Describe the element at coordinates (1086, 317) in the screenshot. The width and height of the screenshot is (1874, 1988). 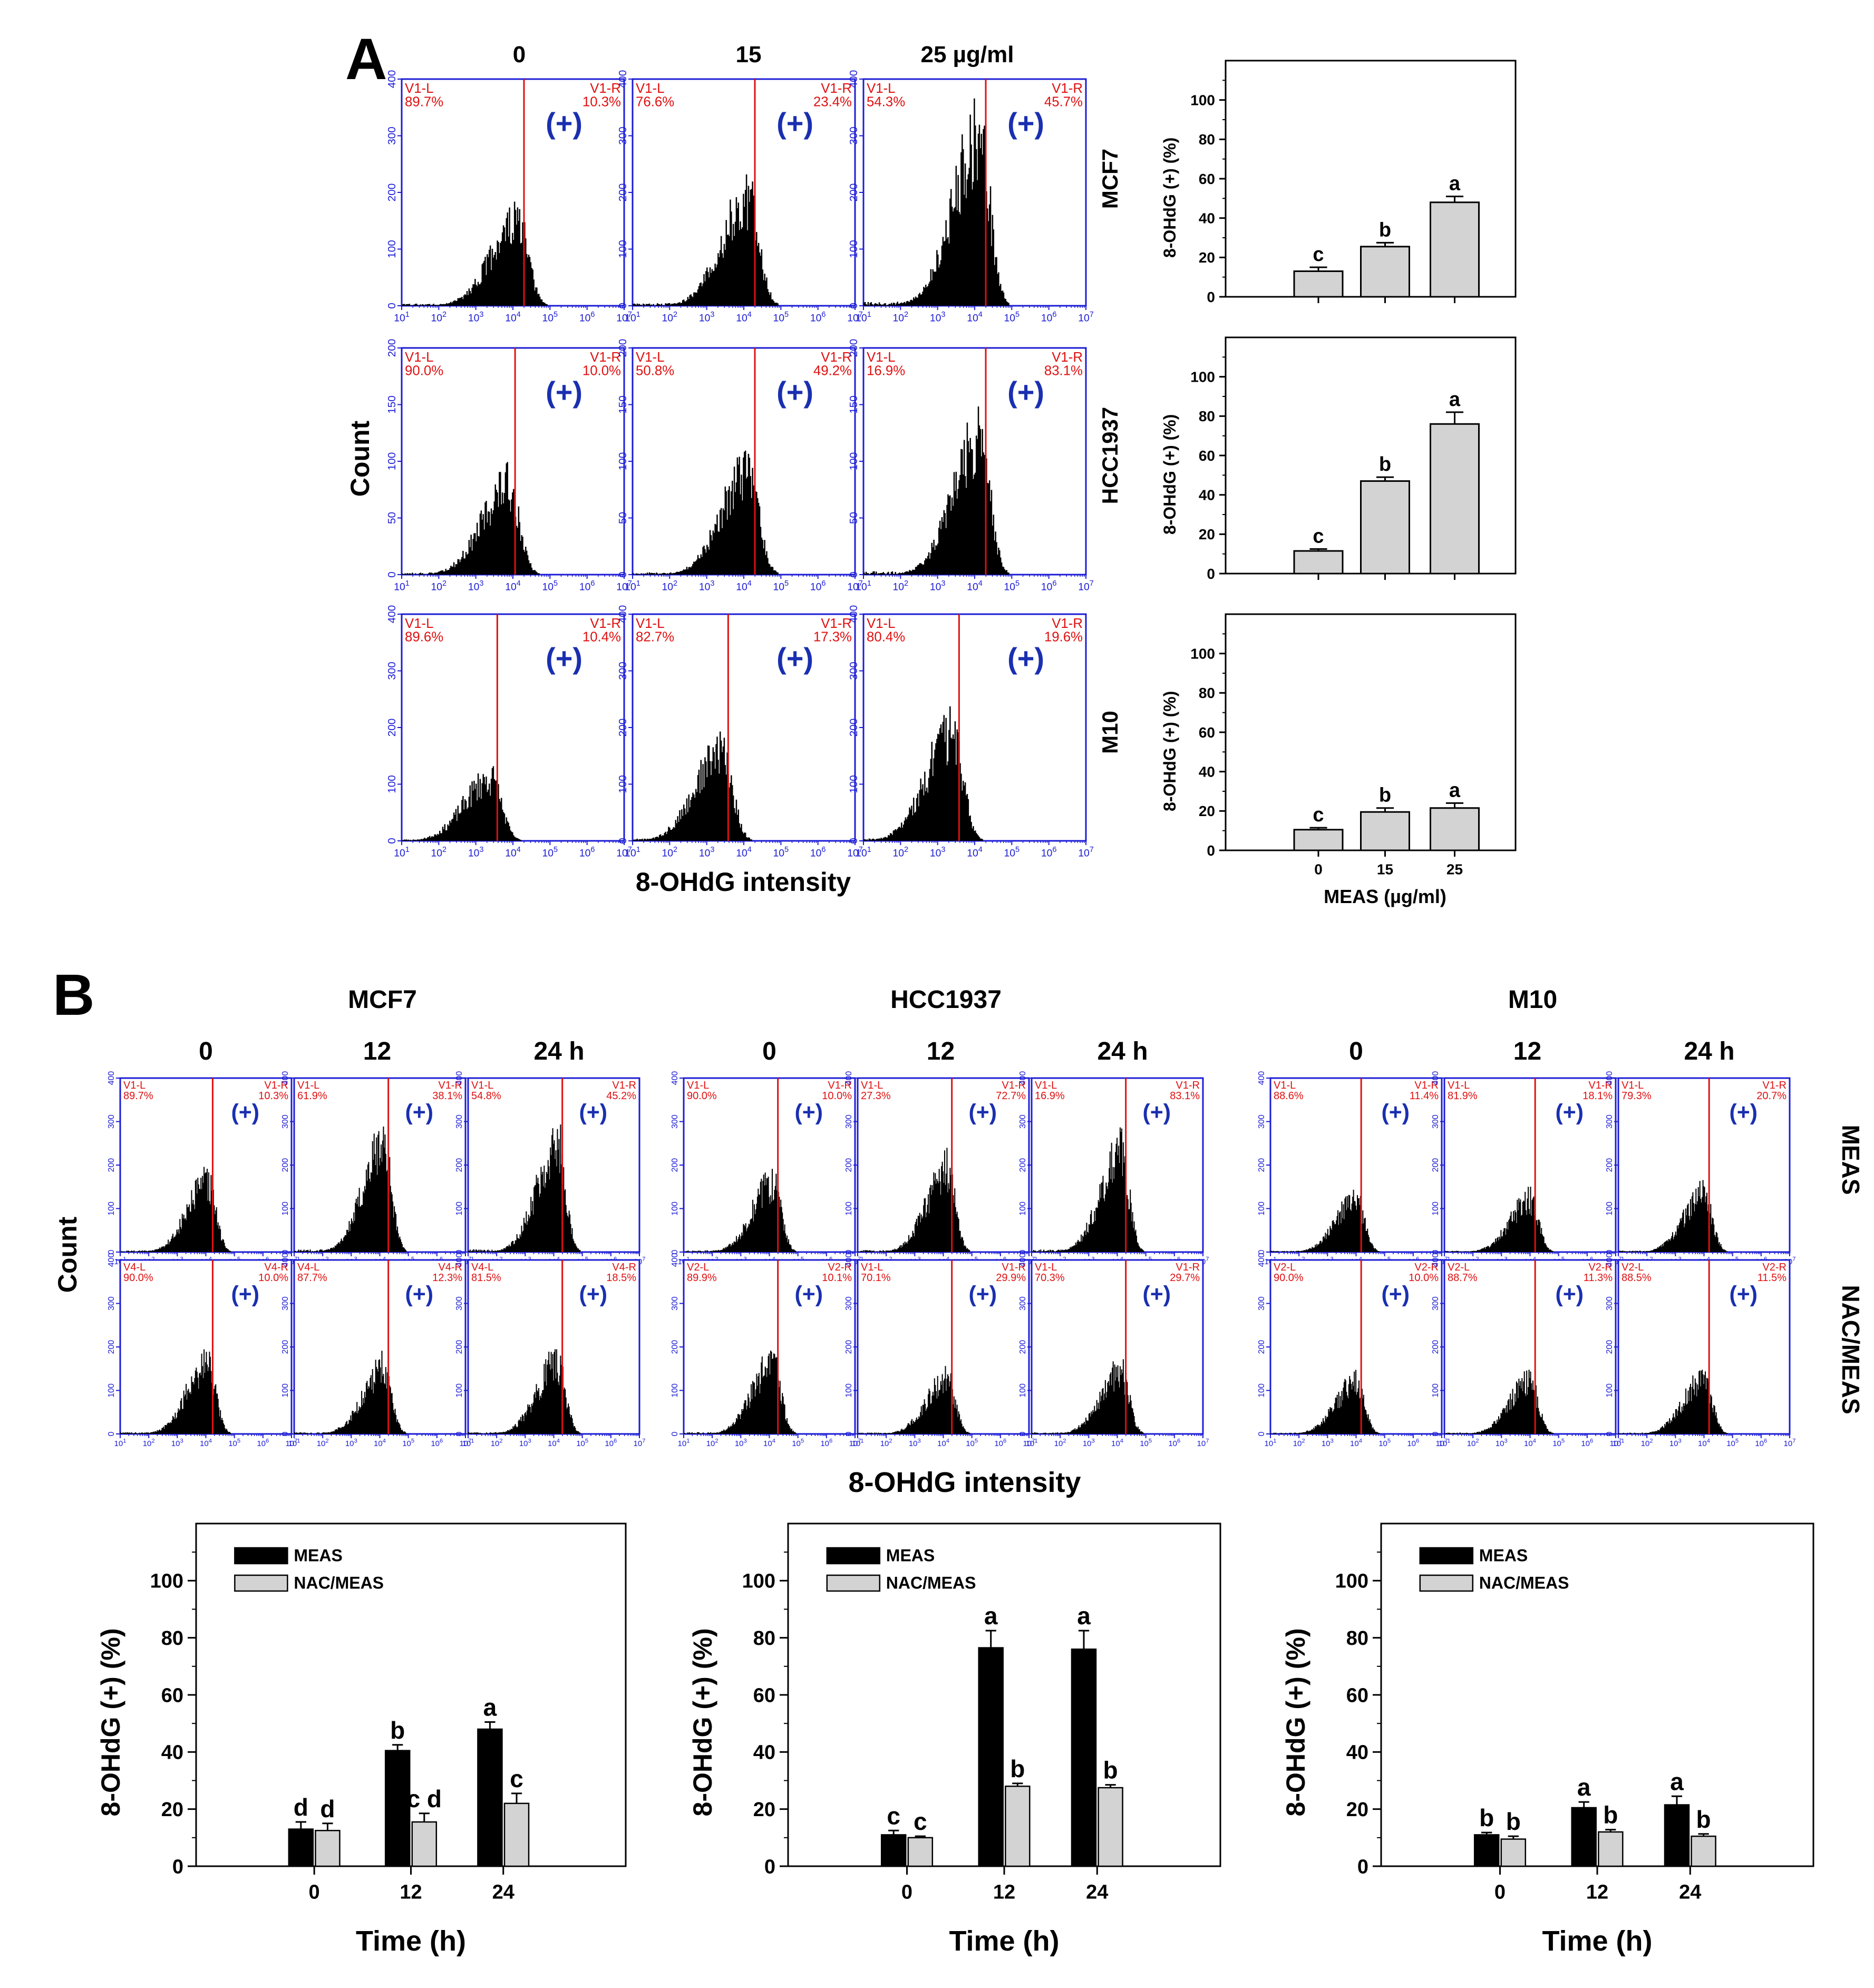
I see `x-tick-label: 10⁷` at that location.